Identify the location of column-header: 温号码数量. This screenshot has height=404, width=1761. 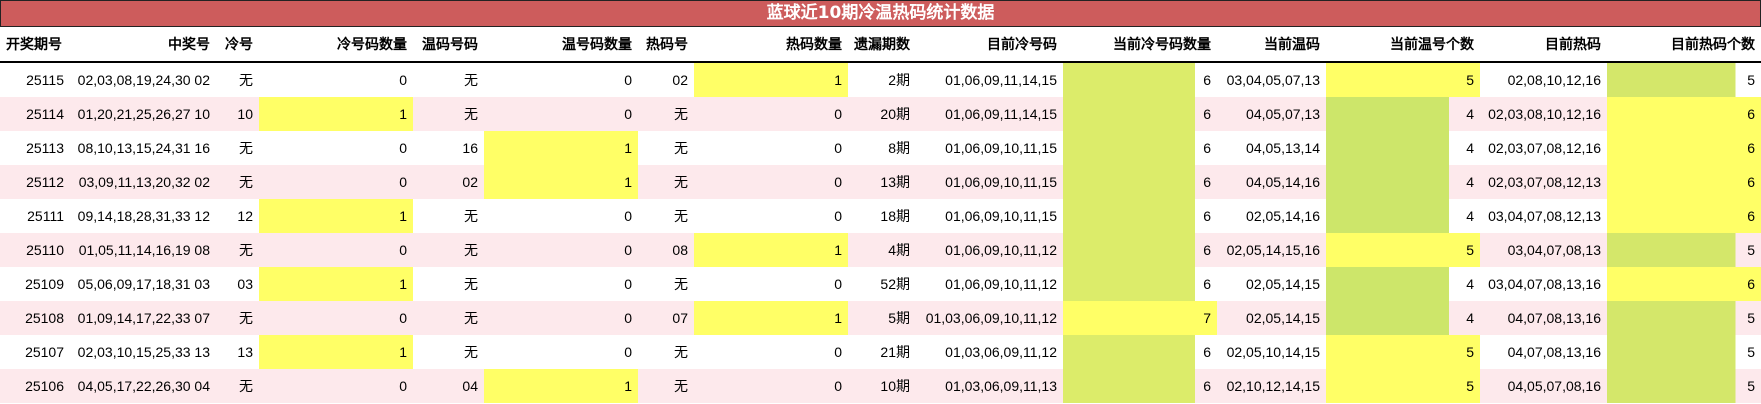
(561, 45).